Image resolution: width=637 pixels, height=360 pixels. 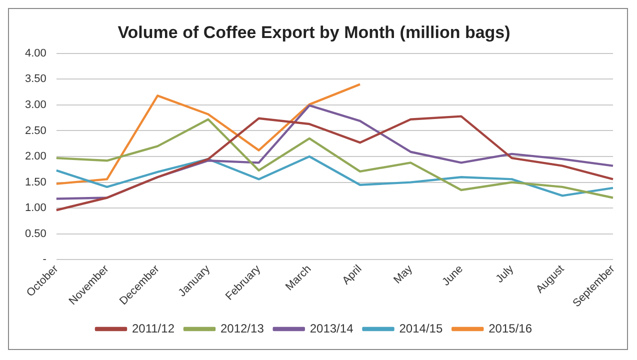 What do you see at coordinates (35, 79) in the screenshot?
I see `y-tick-label: 3.50` at bounding box center [35, 79].